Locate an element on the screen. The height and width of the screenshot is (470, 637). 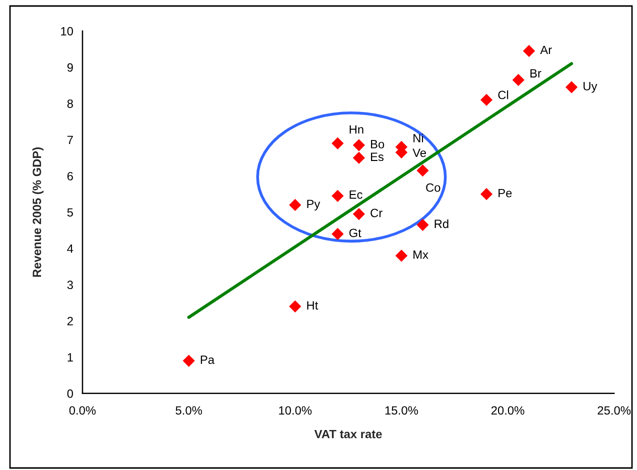
x-tick-label: 5.0% is located at coordinates (189, 410).